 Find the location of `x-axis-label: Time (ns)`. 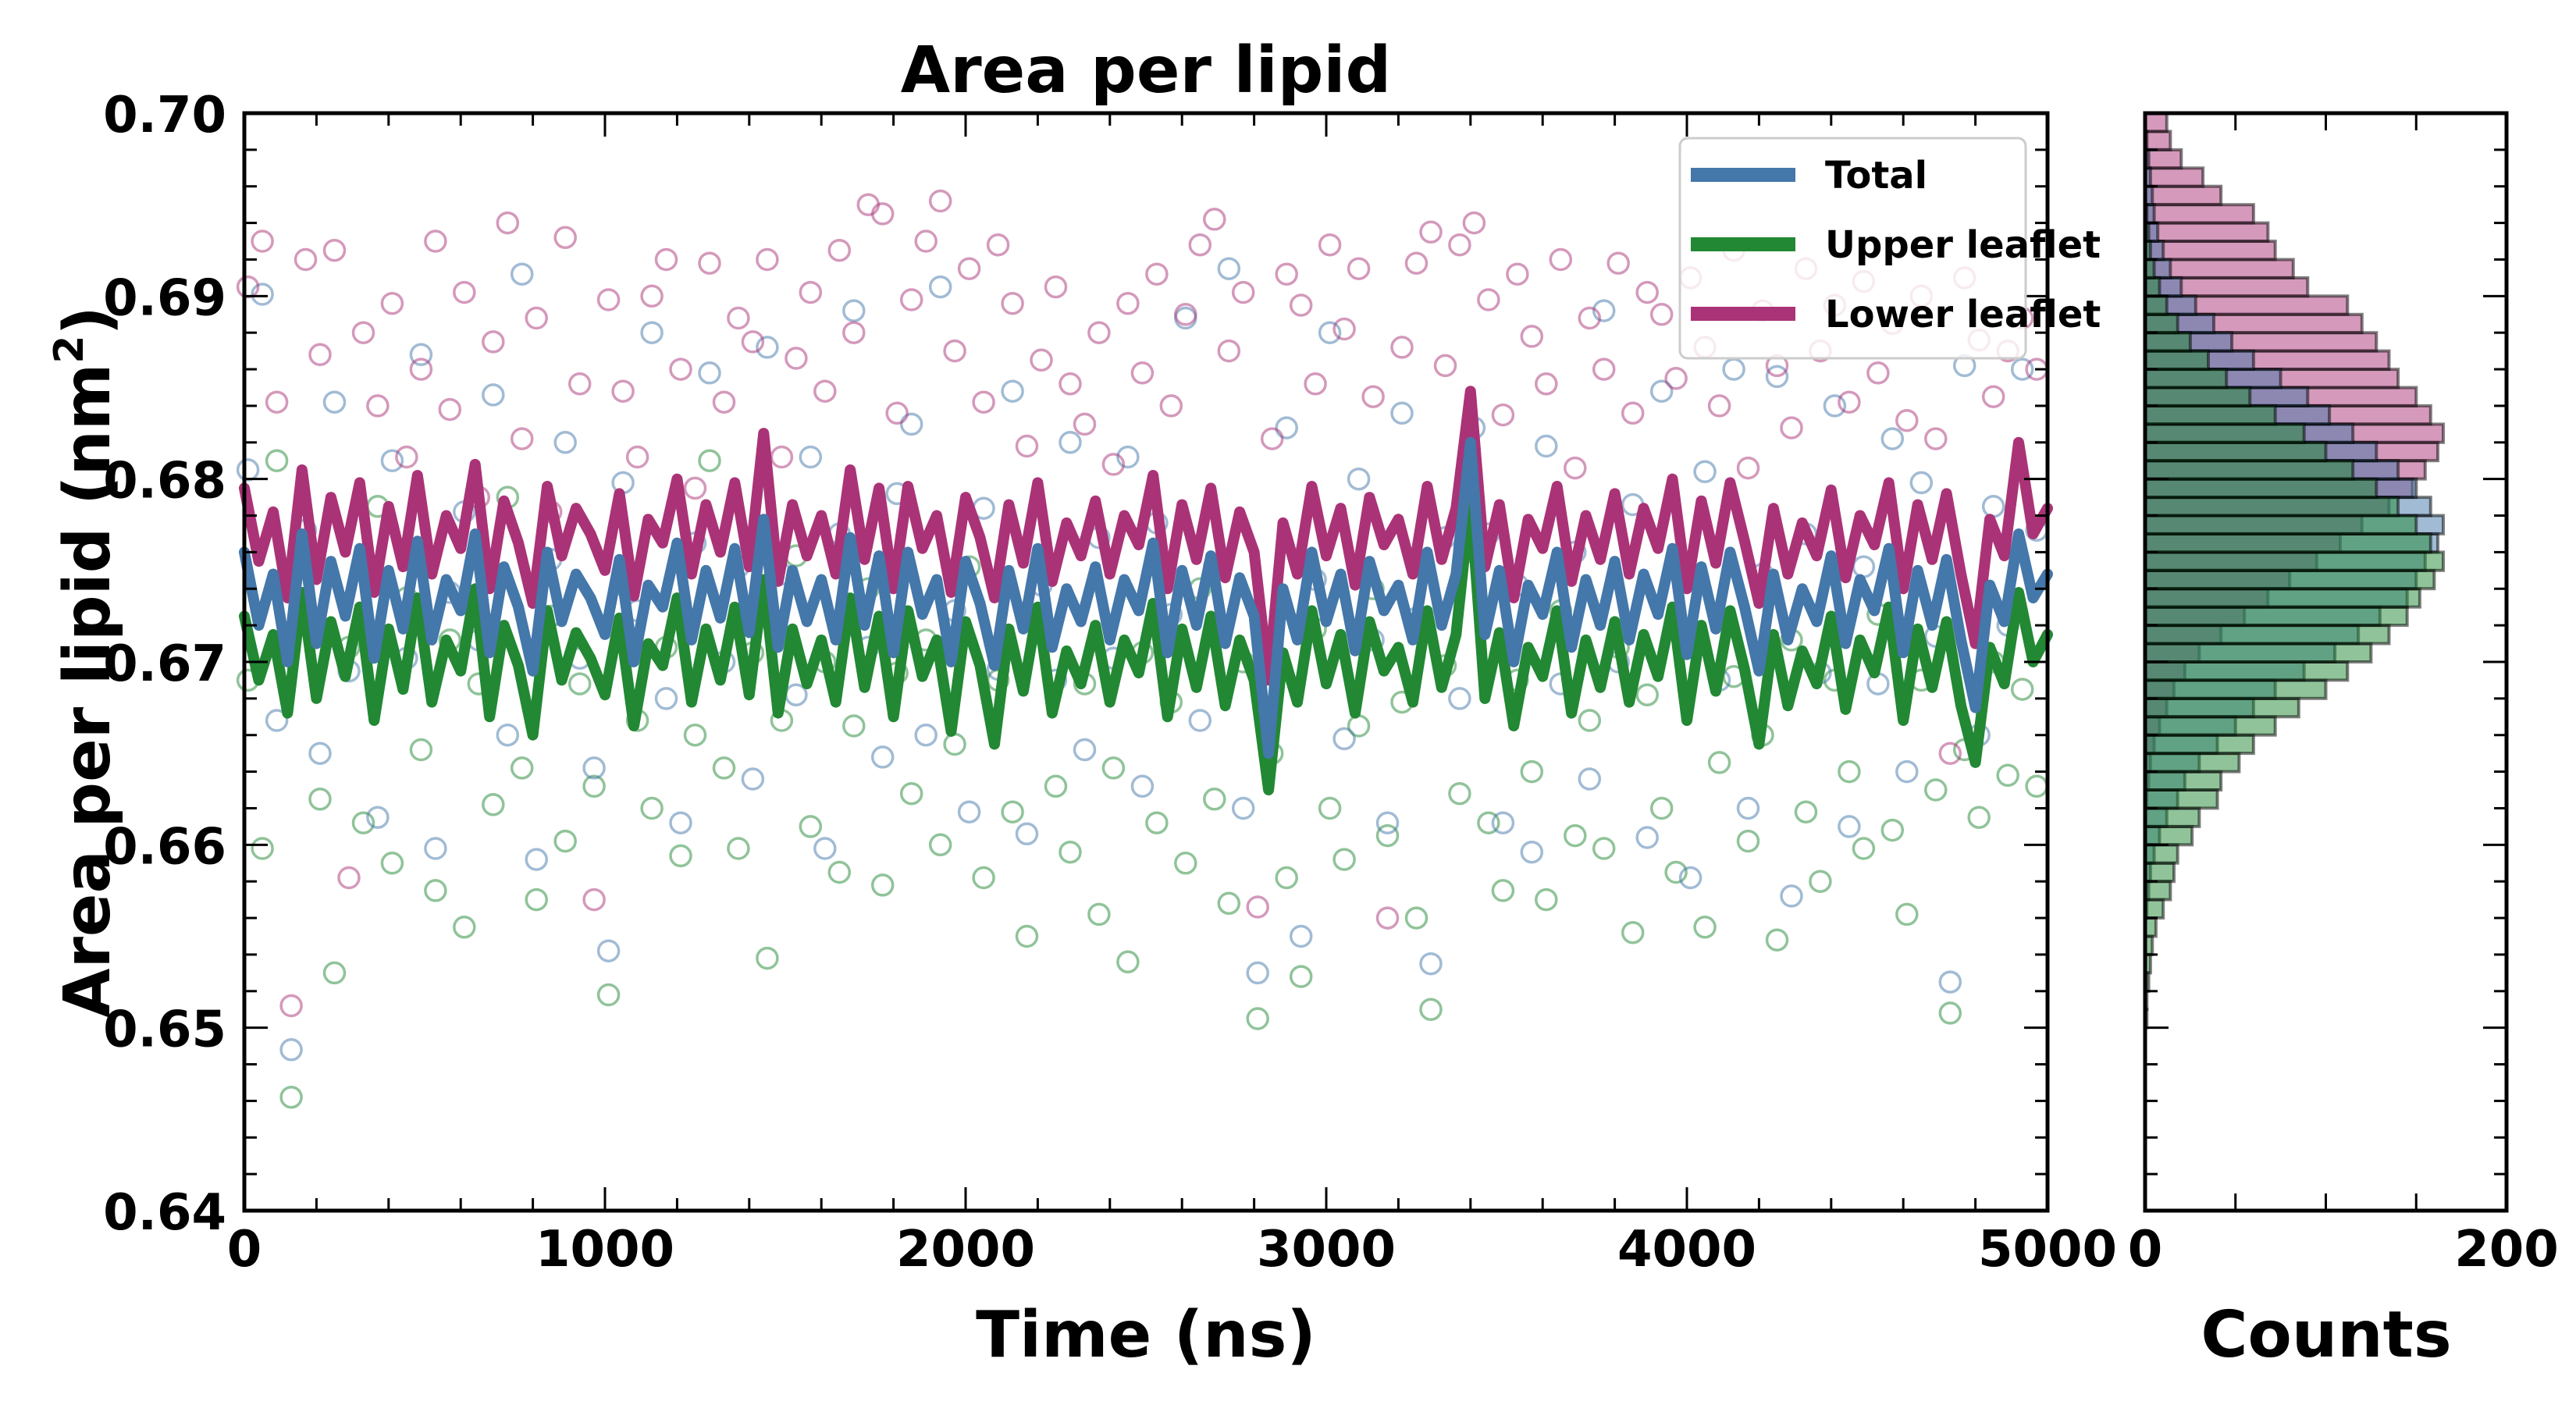

x-axis-label: Time (ns) is located at coordinates (1146, 1335).